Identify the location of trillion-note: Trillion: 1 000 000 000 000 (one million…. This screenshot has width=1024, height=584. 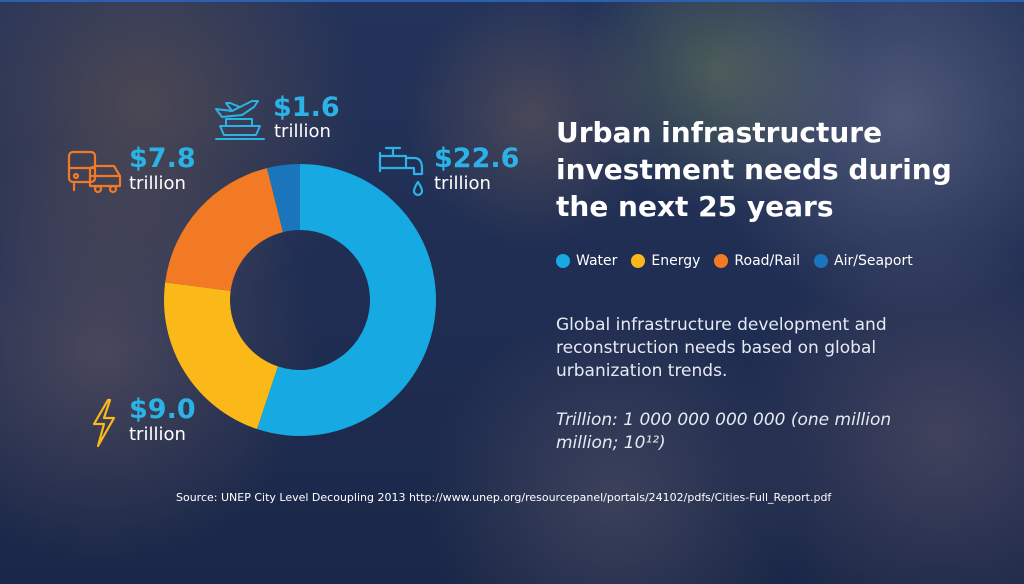
(724, 431).